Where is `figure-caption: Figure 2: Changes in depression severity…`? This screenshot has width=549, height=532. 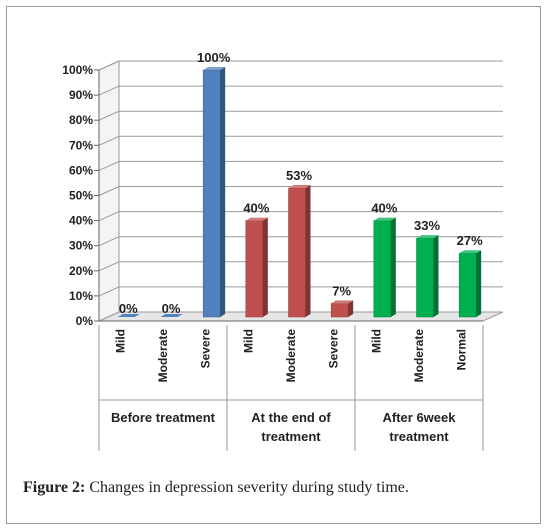 figure-caption: Figure 2: Changes in depression severity… is located at coordinates (216, 488).